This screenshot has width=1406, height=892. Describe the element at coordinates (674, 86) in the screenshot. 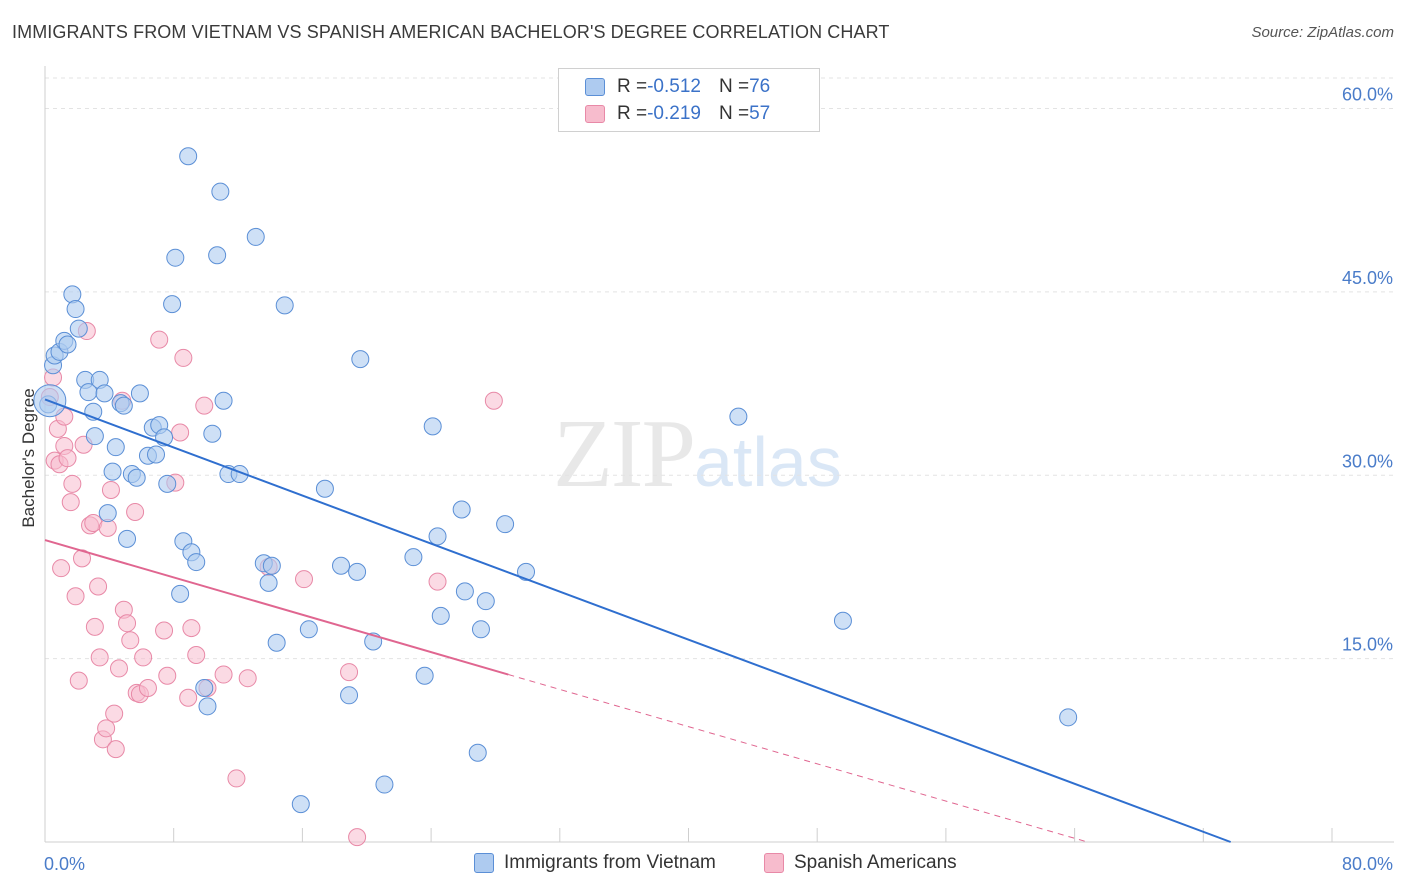

I see `legend-r-value: -0.512` at that location.